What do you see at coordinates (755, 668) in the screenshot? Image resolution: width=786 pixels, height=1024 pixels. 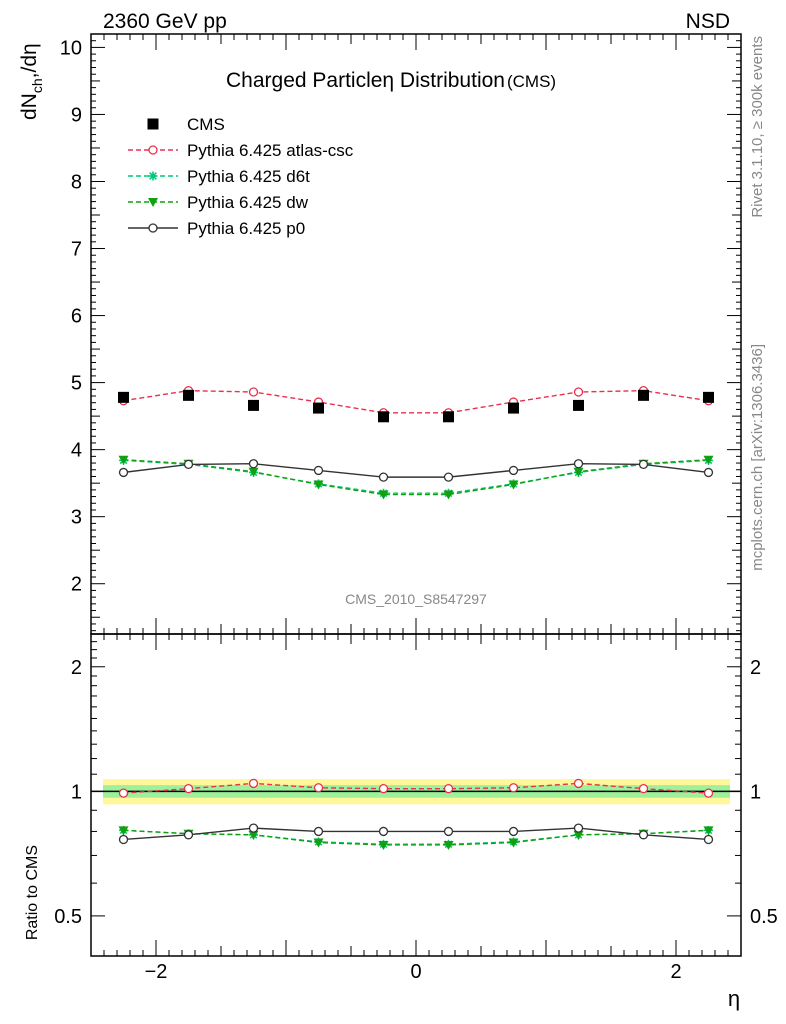 I see `ratio-y-tick-label-right: 2` at bounding box center [755, 668].